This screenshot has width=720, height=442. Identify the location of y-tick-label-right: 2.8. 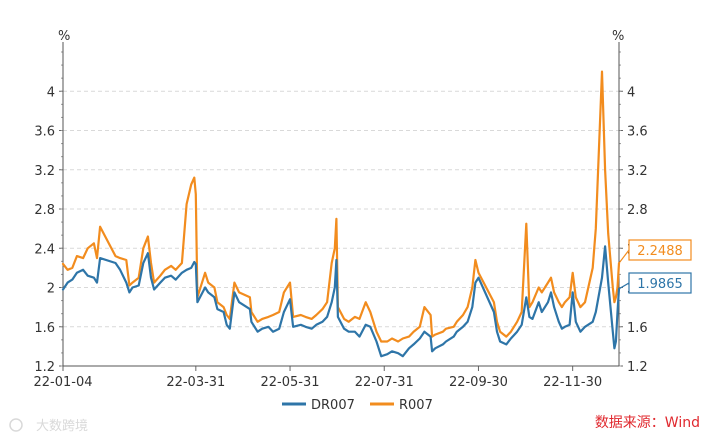
(637, 210).